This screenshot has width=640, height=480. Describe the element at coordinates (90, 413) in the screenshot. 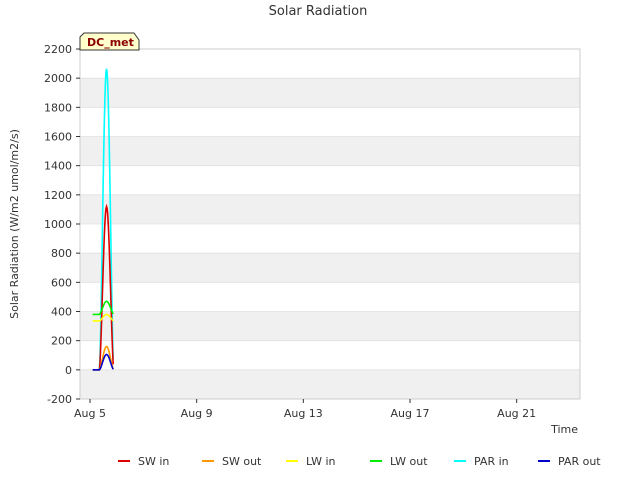

I see `x-tick-label: Aug 5` at that location.